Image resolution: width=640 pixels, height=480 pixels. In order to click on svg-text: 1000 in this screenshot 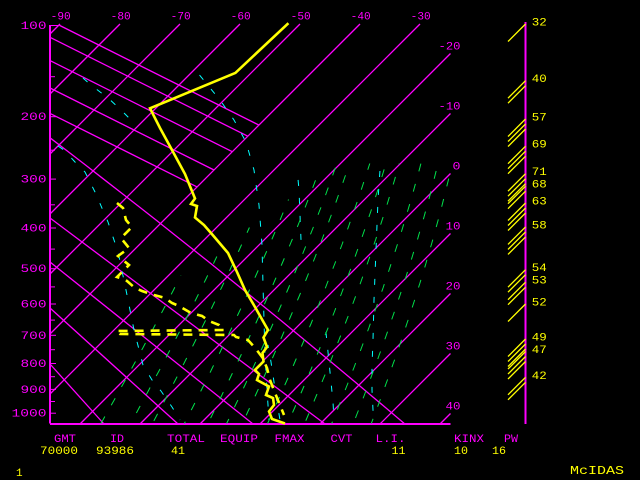, I will do `click(29, 415)`.